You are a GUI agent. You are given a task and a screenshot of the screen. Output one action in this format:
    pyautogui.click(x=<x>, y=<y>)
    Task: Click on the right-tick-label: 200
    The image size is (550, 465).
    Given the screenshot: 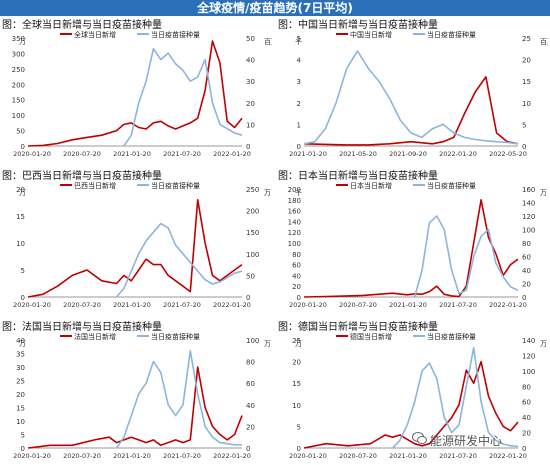 What is the action you would take?
    pyautogui.click(x=252, y=212)
    